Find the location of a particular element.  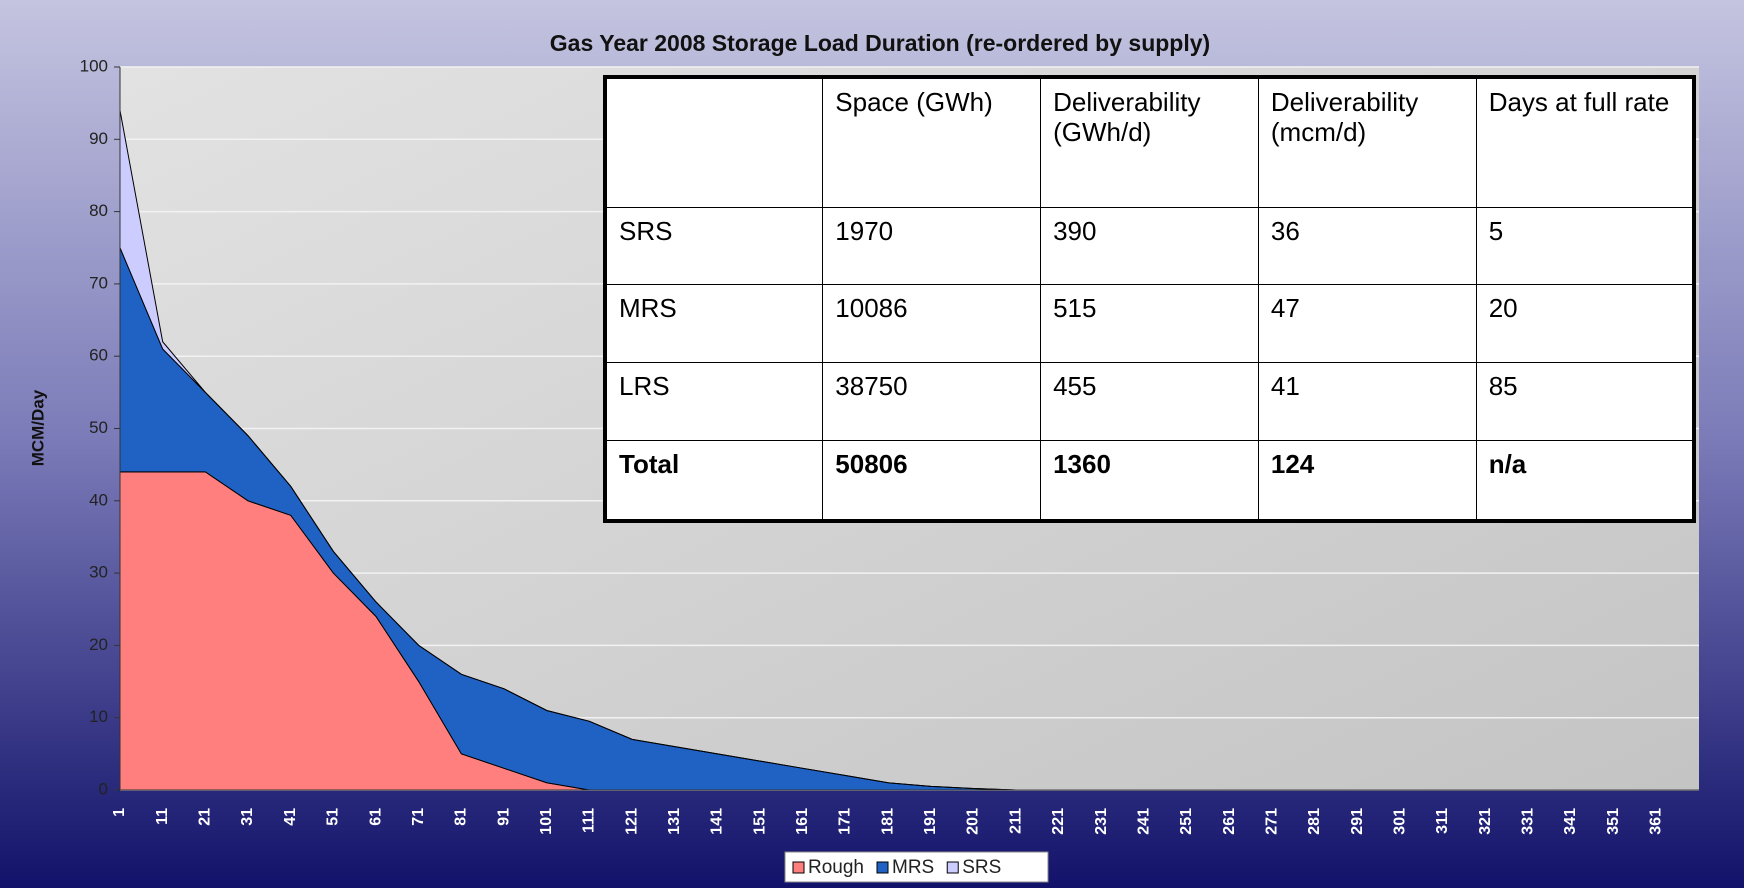

x-tick-label: 81 is located at coordinates (461, 817).